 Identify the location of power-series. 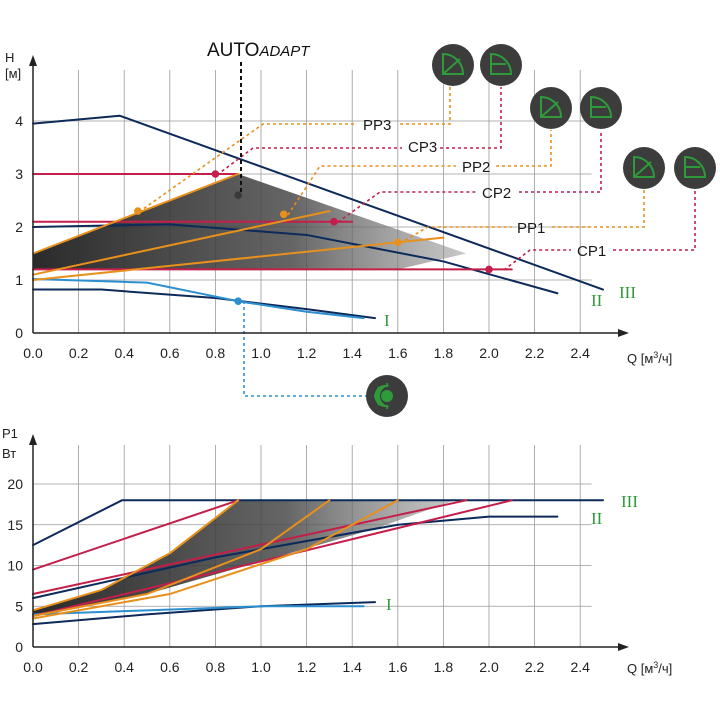
(318, 562).